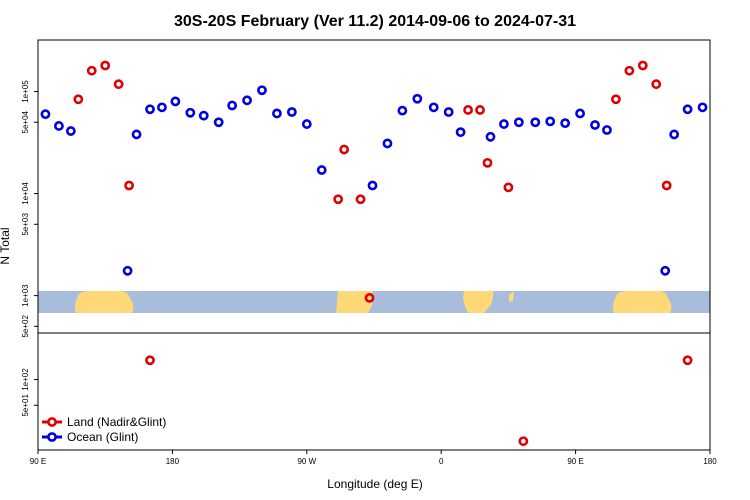 The height and width of the screenshot is (500, 750). I want to click on x-tick-label: 90 W, so click(306, 461).